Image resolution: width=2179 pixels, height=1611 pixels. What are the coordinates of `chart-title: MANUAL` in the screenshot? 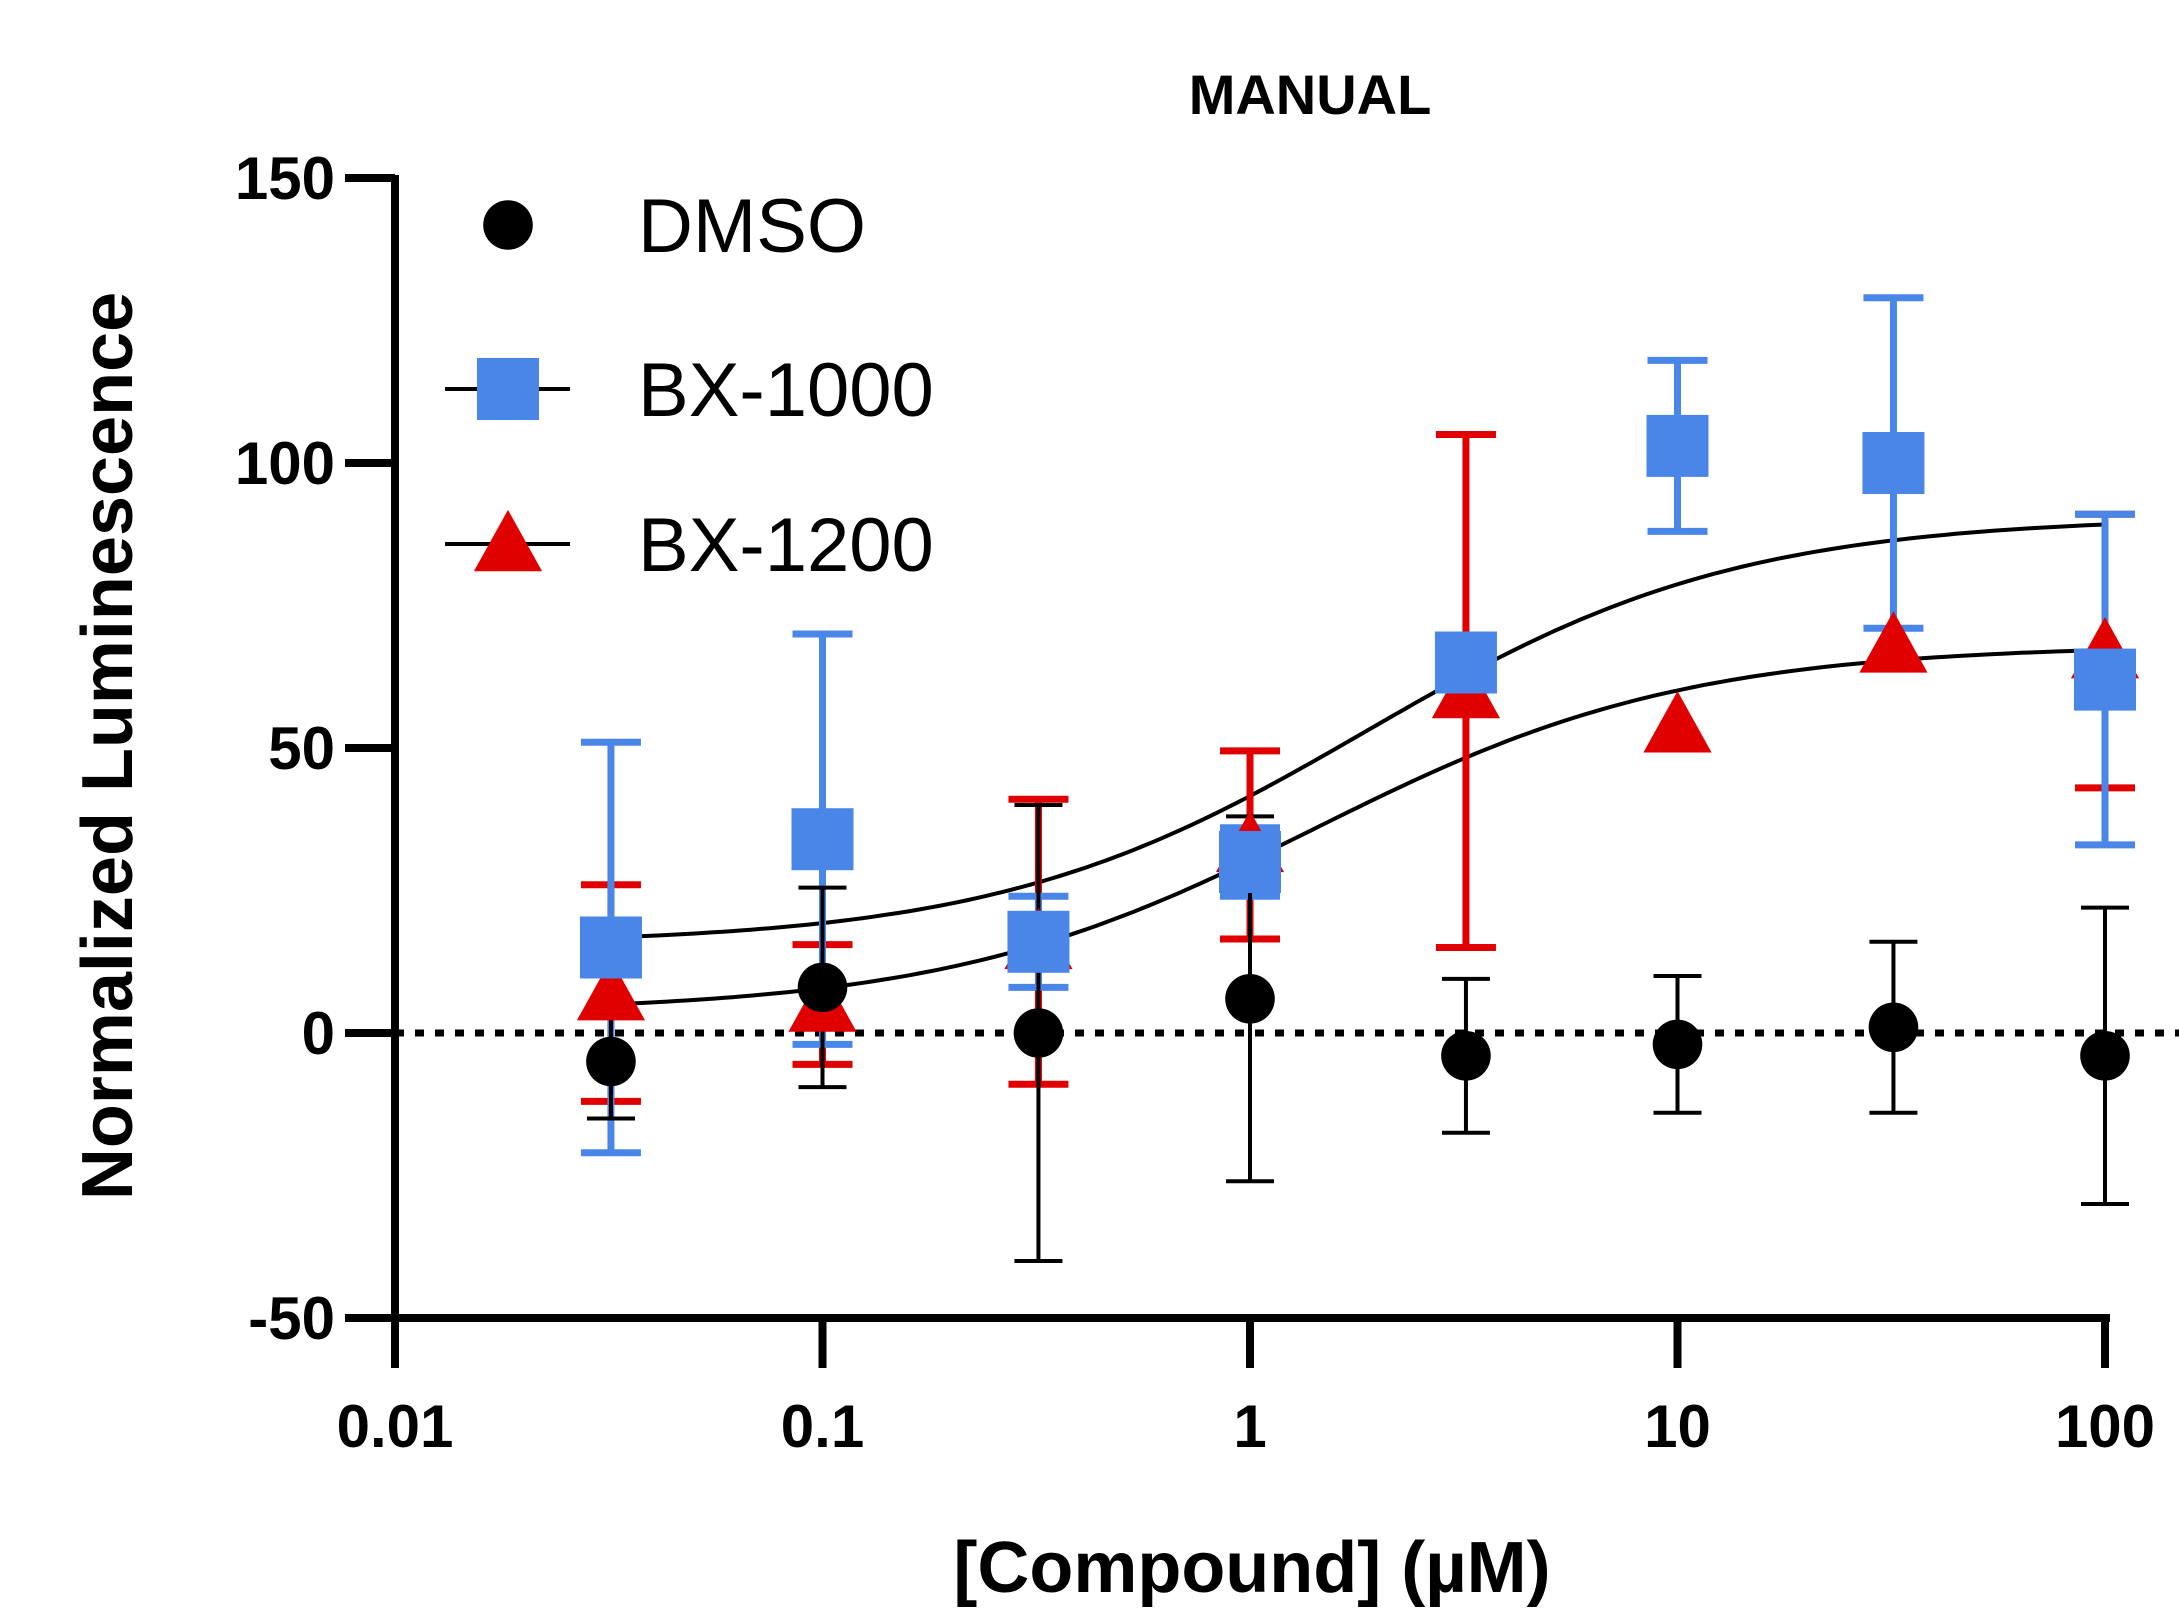 It's located at (1310, 94).